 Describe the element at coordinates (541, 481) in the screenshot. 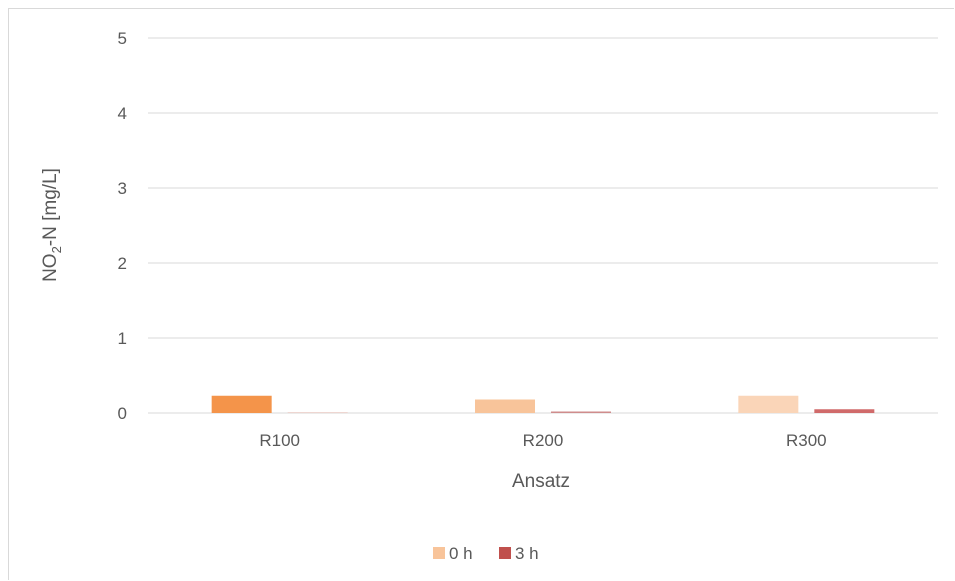

I see `x-axis-title: Ansatz` at that location.